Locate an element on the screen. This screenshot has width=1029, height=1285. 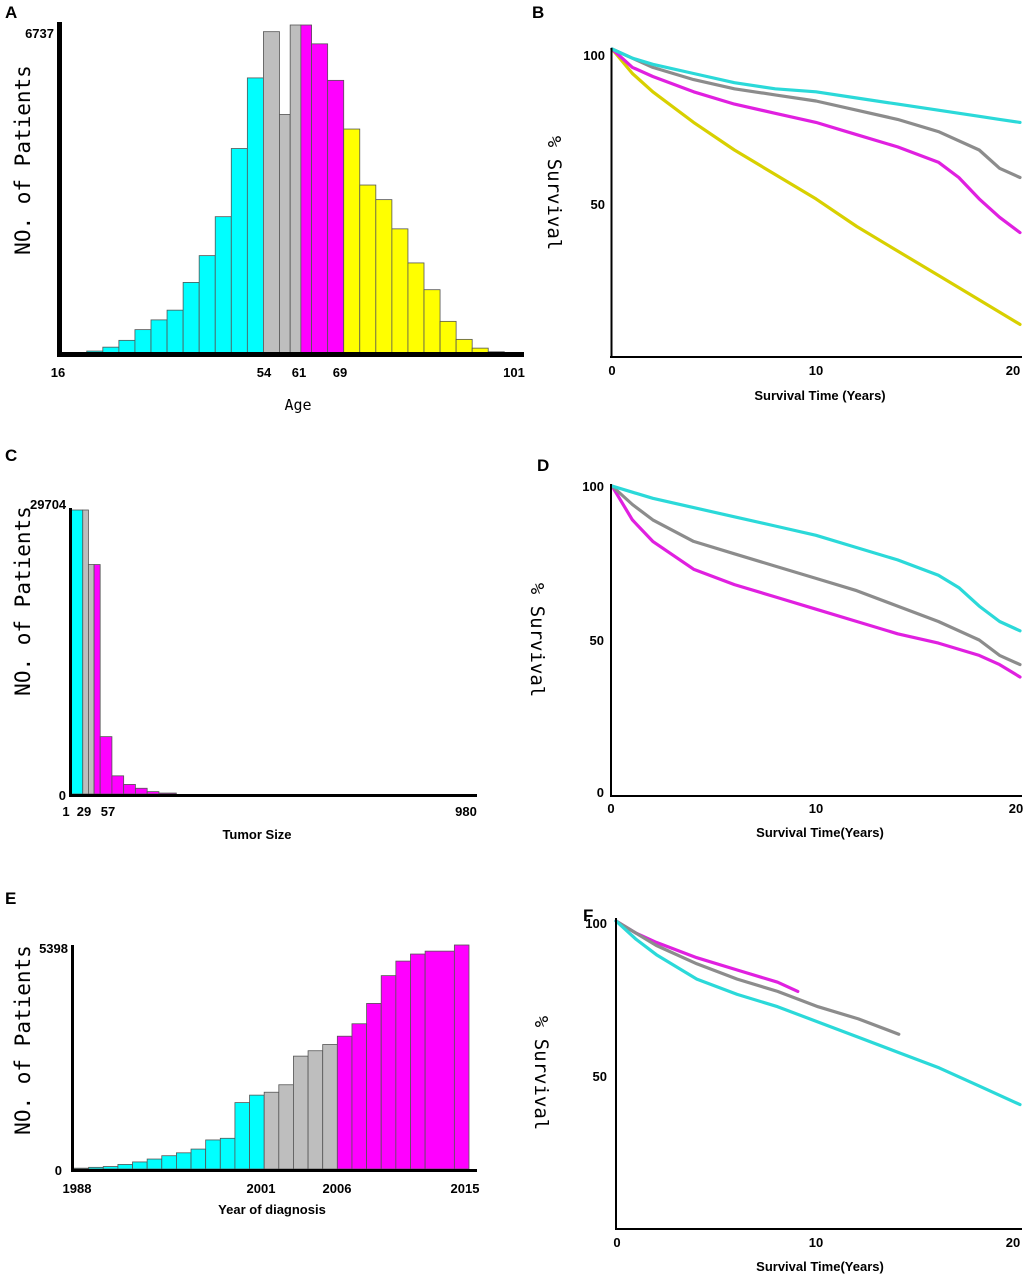
panel-d-xtick: 0 is located at coordinates (610, 808).